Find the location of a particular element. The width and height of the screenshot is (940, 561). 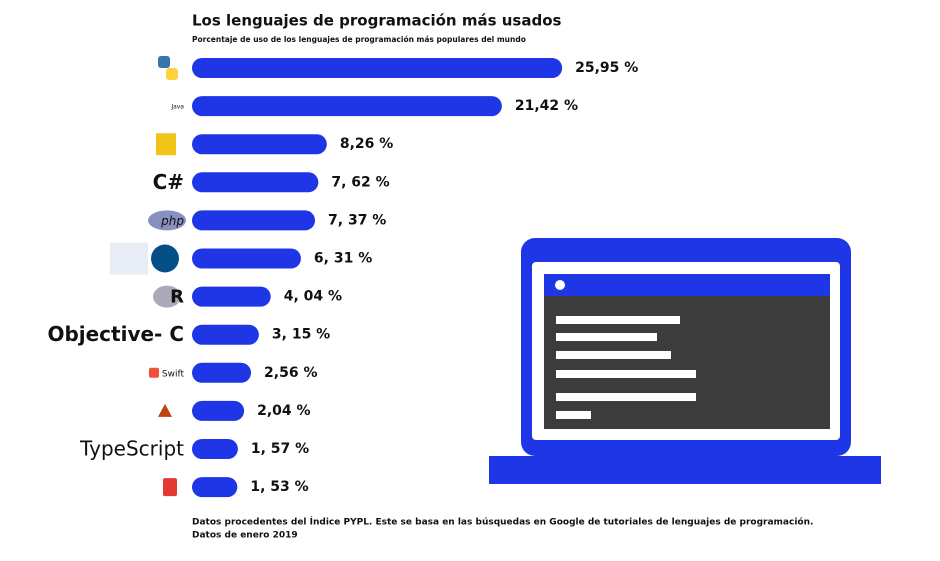

chart-title: Los lenguajes de programación más usados is located at coordinates (377, 21).